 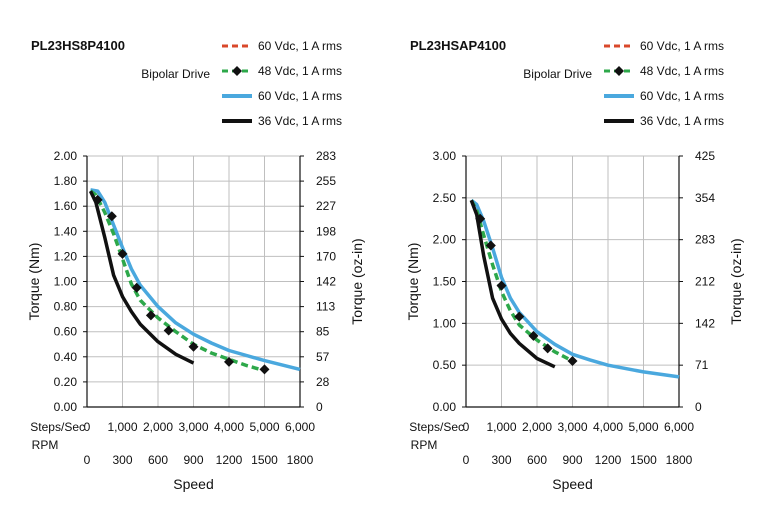 I want to click on y-tick-label: 1.50, so click(x=445, y=282).